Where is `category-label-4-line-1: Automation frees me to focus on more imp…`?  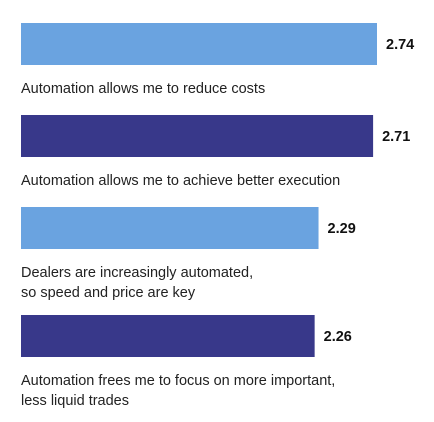 category-label-4-line-1: Automation frees me to focus on more imp… is located at coordinates (178, 381).